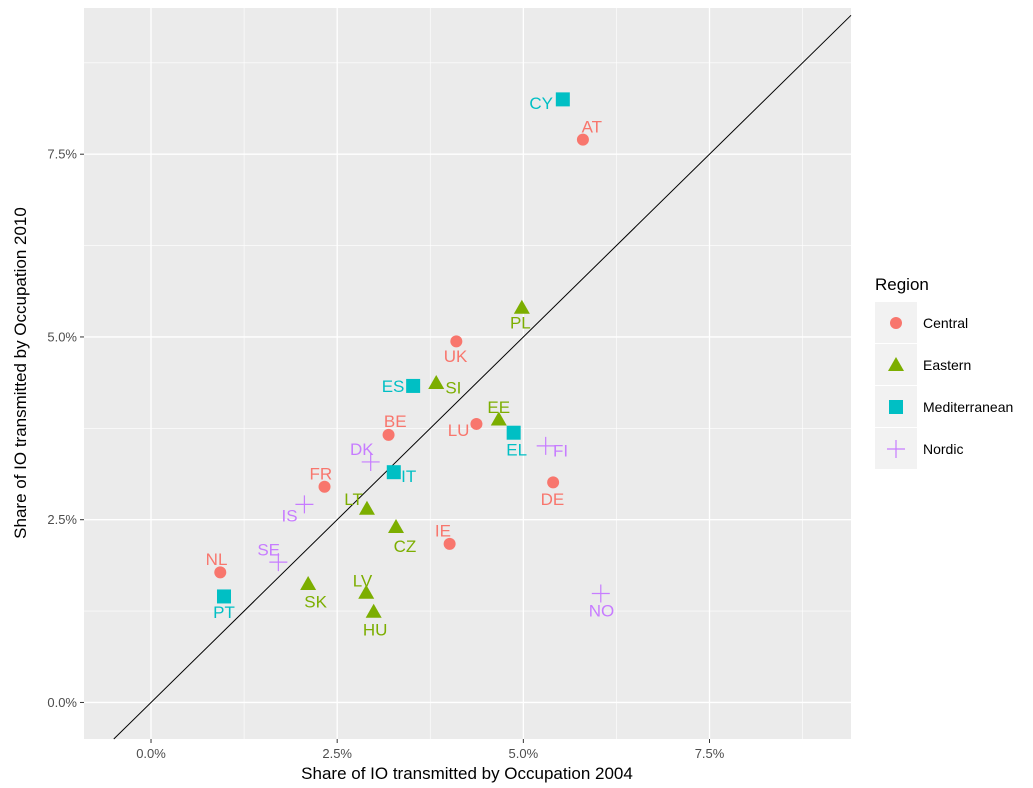  Describe the element at coordinates (289, 515) in the screenshot. I see `label-is: IS` at that location.